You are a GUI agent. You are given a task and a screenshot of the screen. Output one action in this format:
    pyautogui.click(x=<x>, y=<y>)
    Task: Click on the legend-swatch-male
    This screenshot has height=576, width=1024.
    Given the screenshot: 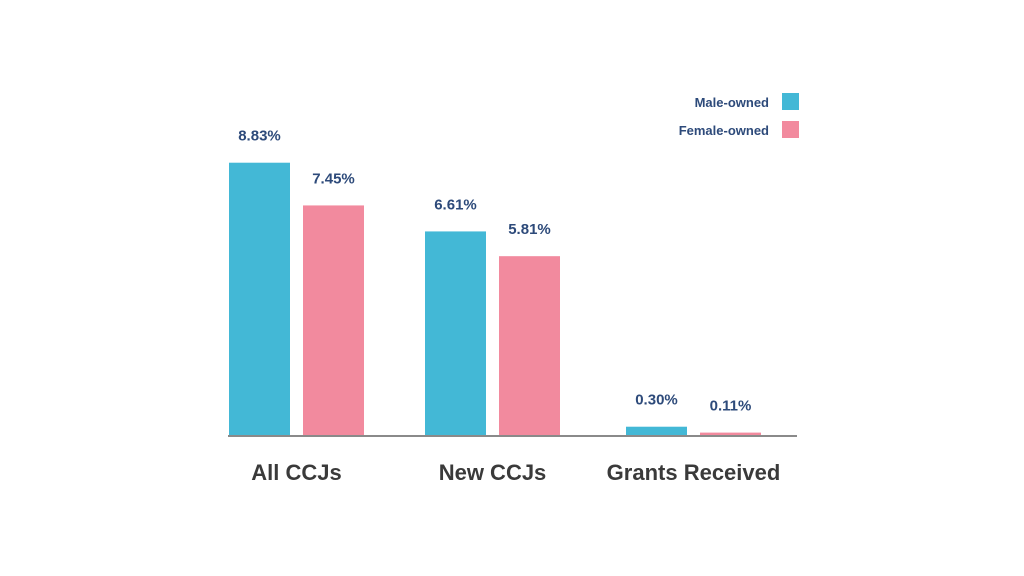 What is the action you would take?
    pyautogui.click(x=790, y=101)
    